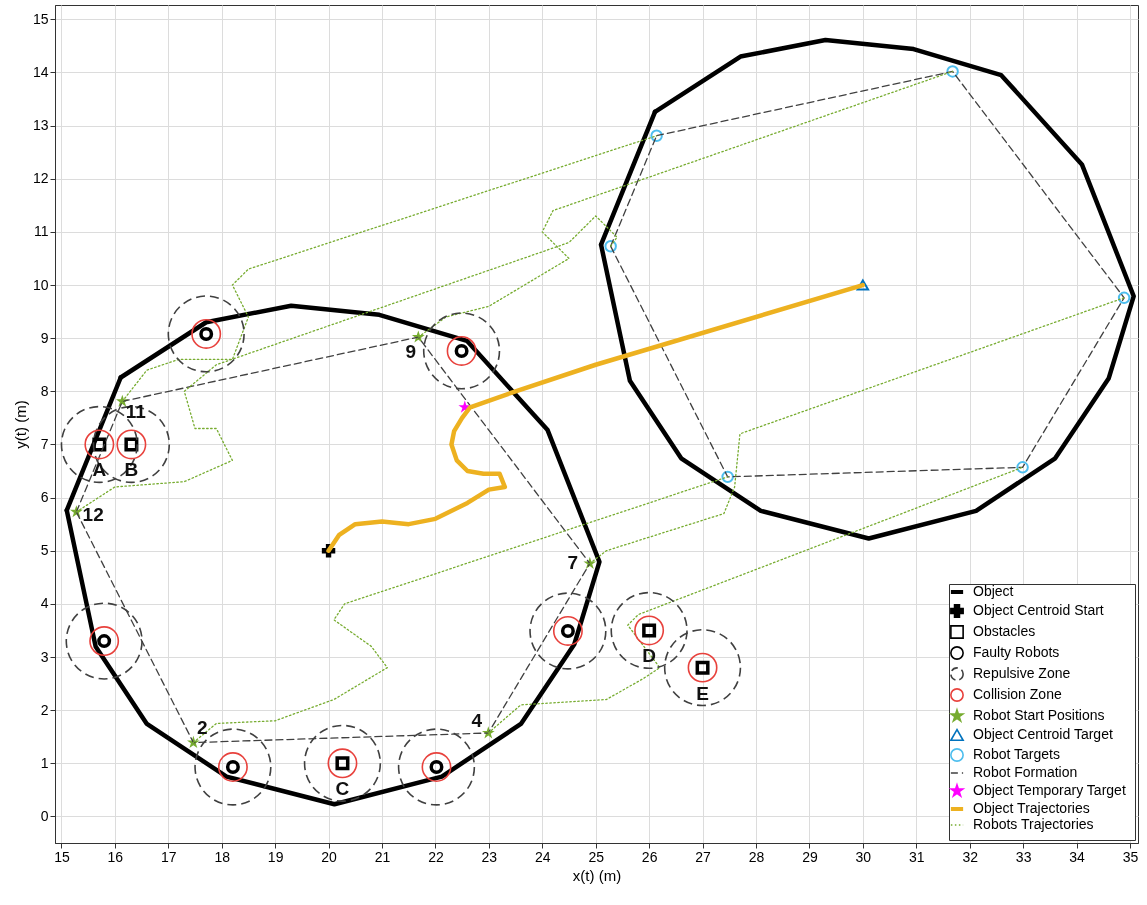 This screenshot has width=1147, height=905. Describe the element at coordinates (436, 856) in the screenshot. I see `x-tick-label: 22` at that location.